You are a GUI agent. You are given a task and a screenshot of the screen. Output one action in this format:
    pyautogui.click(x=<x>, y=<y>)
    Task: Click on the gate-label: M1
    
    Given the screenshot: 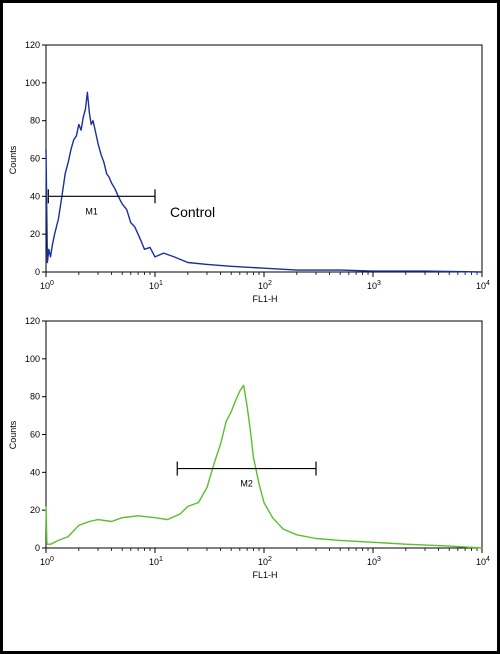 What is the action you would take?
    pyautogui.click(x=91, y=211)
    